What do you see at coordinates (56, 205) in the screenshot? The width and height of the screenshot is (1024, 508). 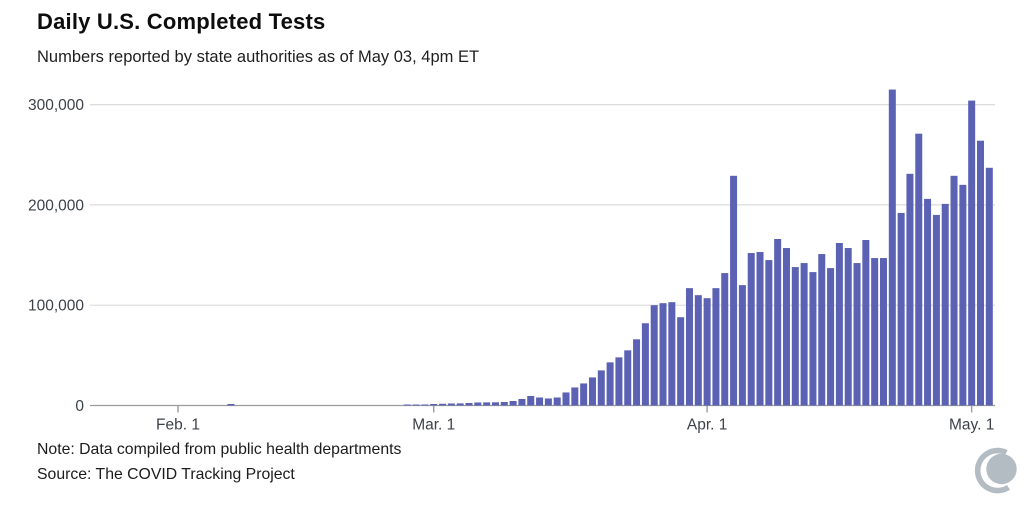 I see `y-tick-label: 200,000` at bounding box center [56, 205].